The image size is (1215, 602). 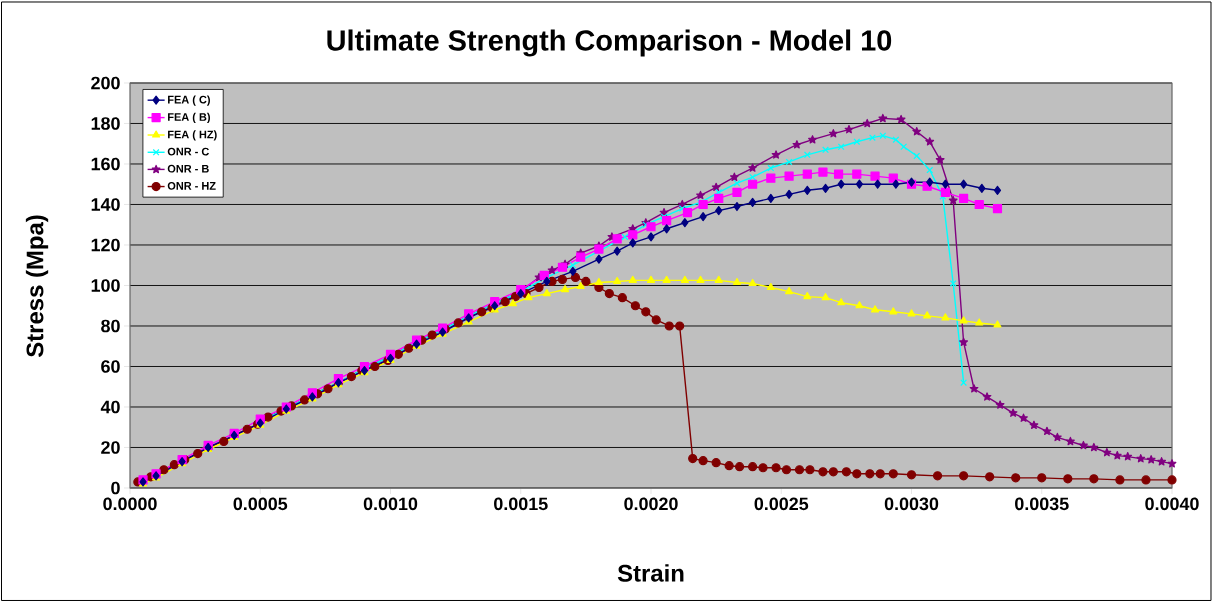 What do you see at coordinates (188, 168) in the screenshot?
I see `legend-label: ONR - B` at bounding box center [188, 168].